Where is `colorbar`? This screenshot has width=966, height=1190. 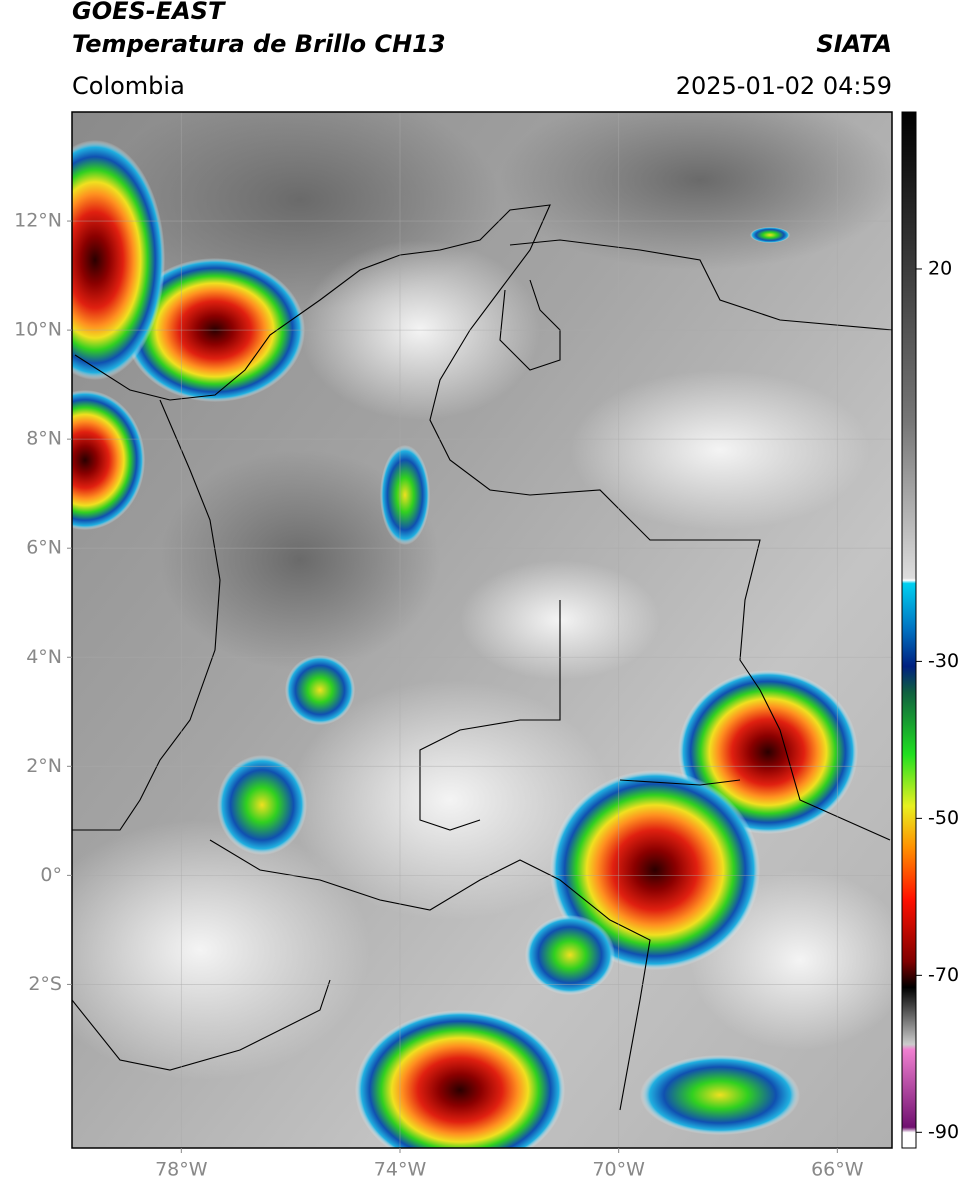 colorbar is located at coordinates (909, 630).